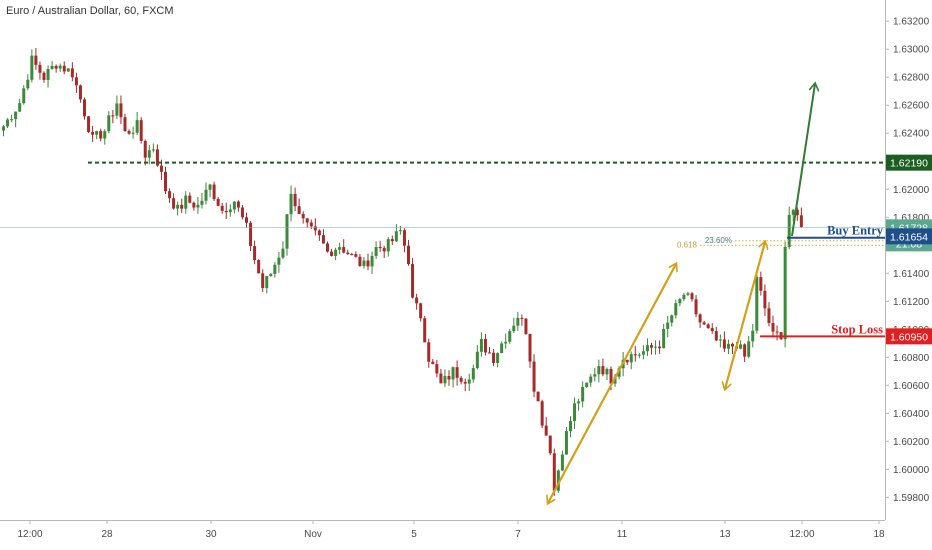 The image size is (932, 550). I want to click on stop-loss-label: Stop Loss, so click(857, 329).